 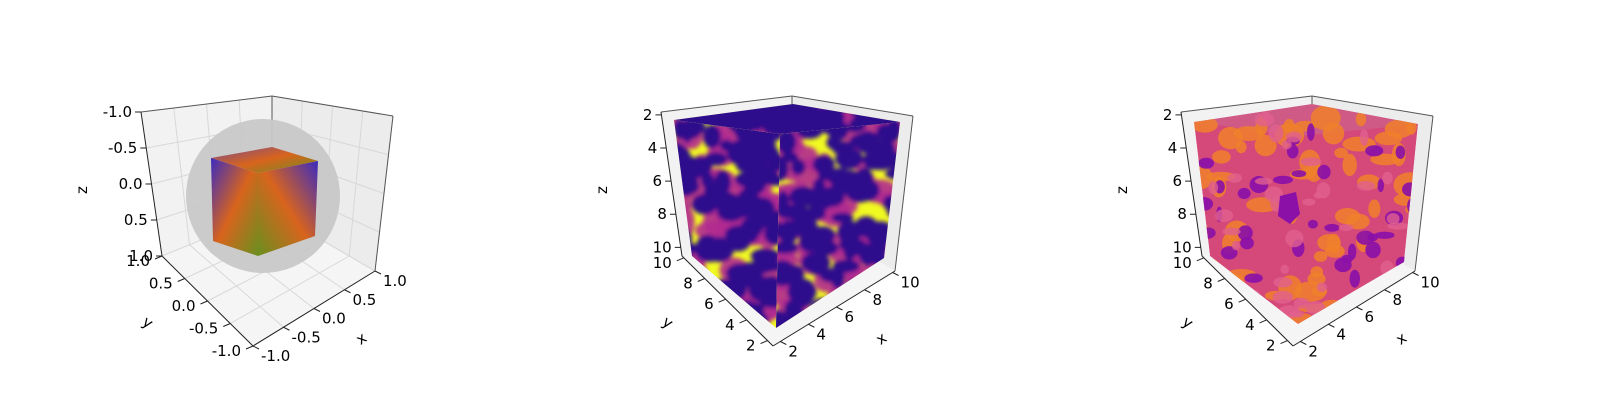 I want to click on x-tick-label: 10, so click(x=1430, y=283).